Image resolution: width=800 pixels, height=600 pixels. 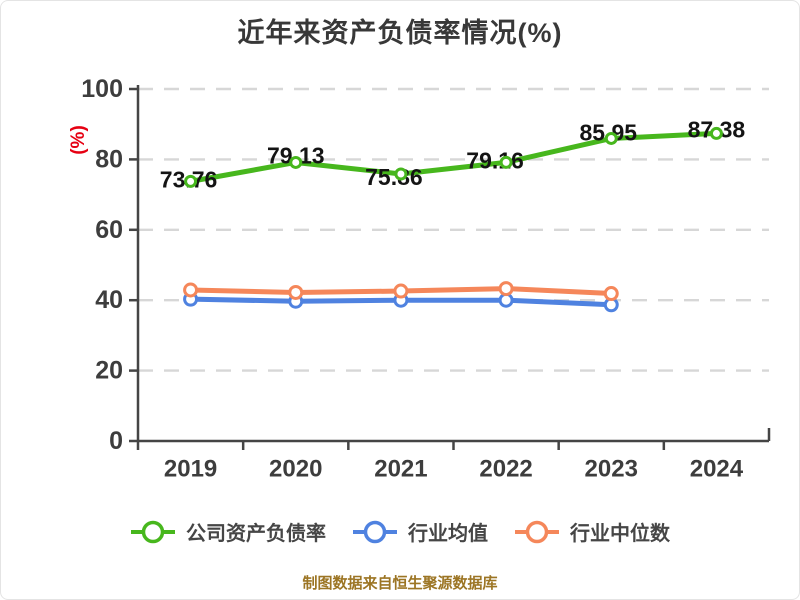 I want to click on legend-marker-industry-median-icon, so click(x=537, y=531).